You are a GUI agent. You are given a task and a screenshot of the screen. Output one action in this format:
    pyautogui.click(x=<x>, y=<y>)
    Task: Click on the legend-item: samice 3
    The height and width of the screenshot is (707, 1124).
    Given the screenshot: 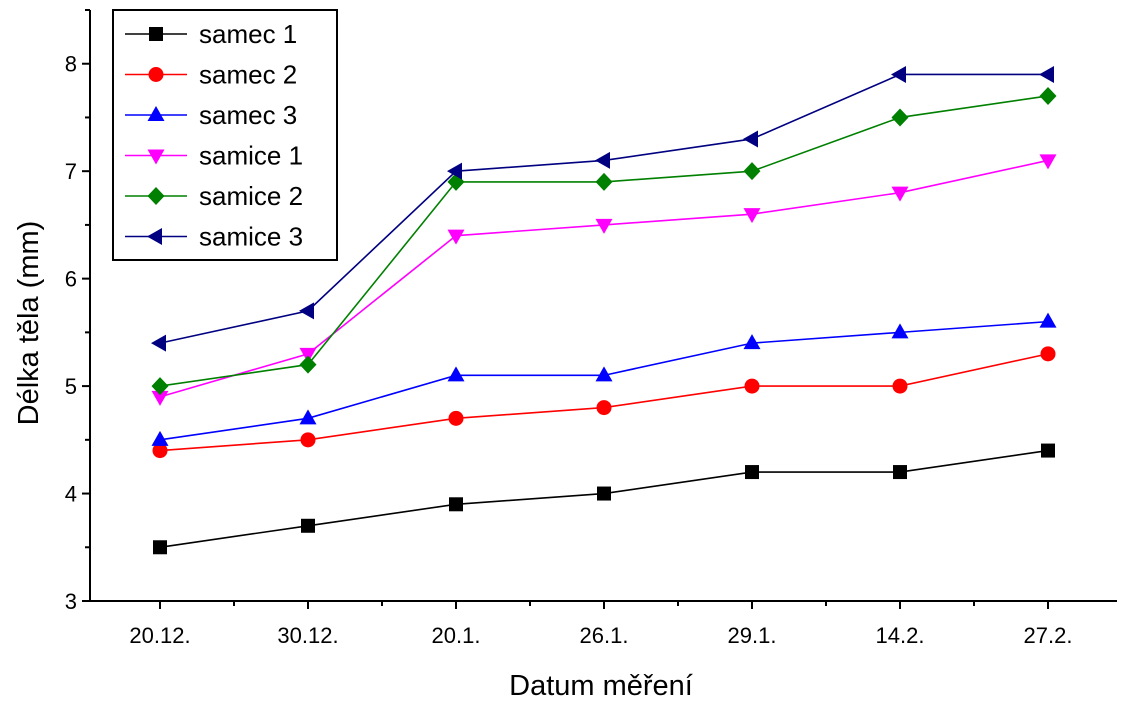 What is the action you would take?
    pyautogui.click(x=214, y=237)
    